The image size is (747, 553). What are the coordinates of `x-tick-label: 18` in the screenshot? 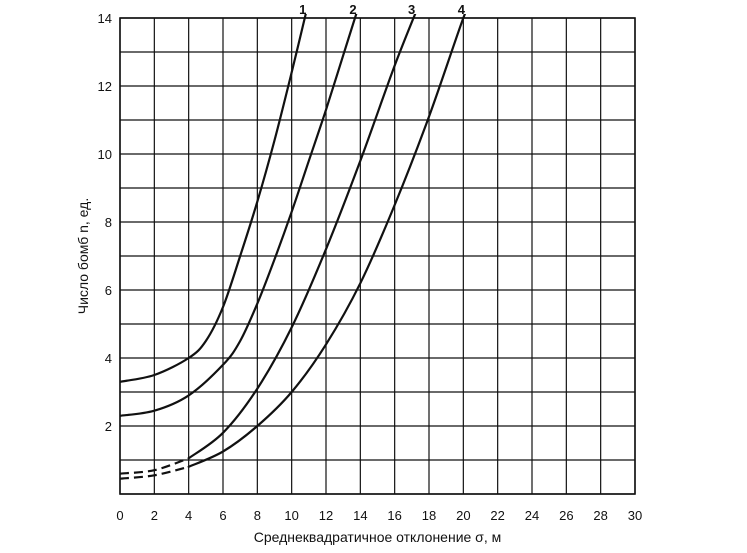 It's located at (429, 515).